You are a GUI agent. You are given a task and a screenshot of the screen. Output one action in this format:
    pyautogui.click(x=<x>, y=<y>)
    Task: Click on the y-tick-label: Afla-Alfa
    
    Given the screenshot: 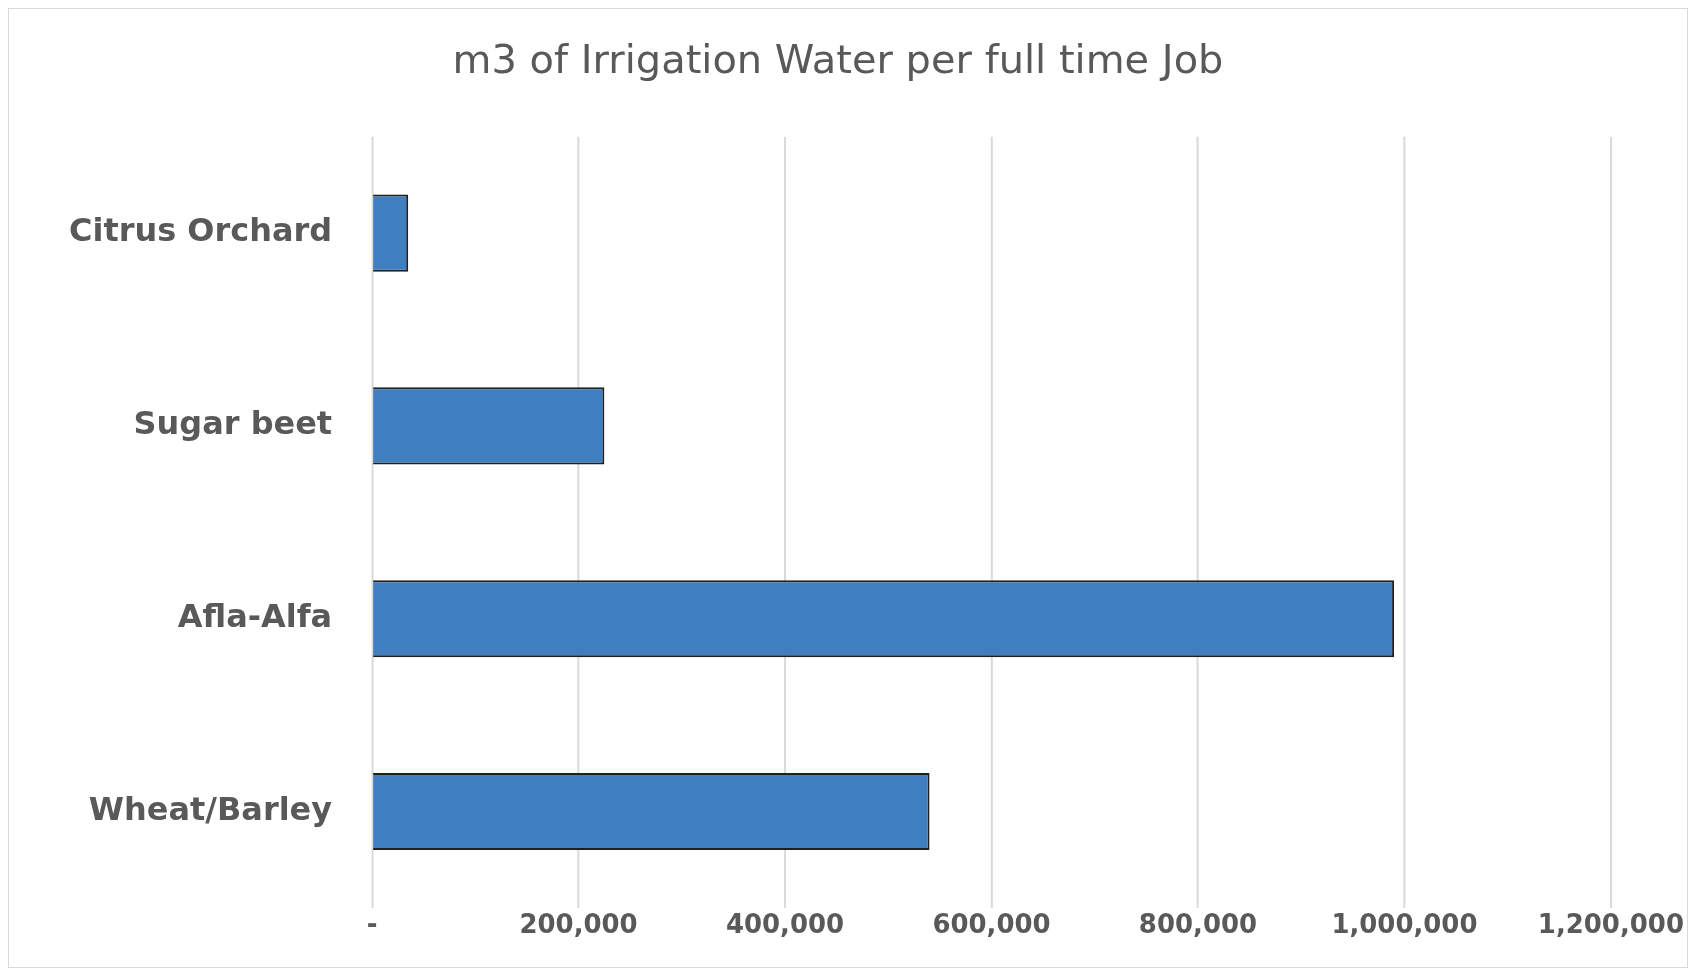 What is the action you would take?
    pyautogui.click(x=255, y=616)
    